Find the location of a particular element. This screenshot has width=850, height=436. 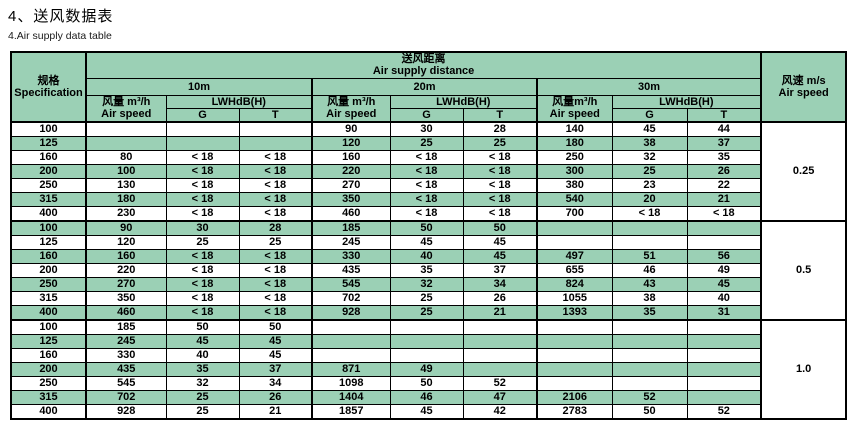

table-row: 200 100 < 18 < 18 220 < 18 < 18 300 25 26 is located at coordinates (428, 171).